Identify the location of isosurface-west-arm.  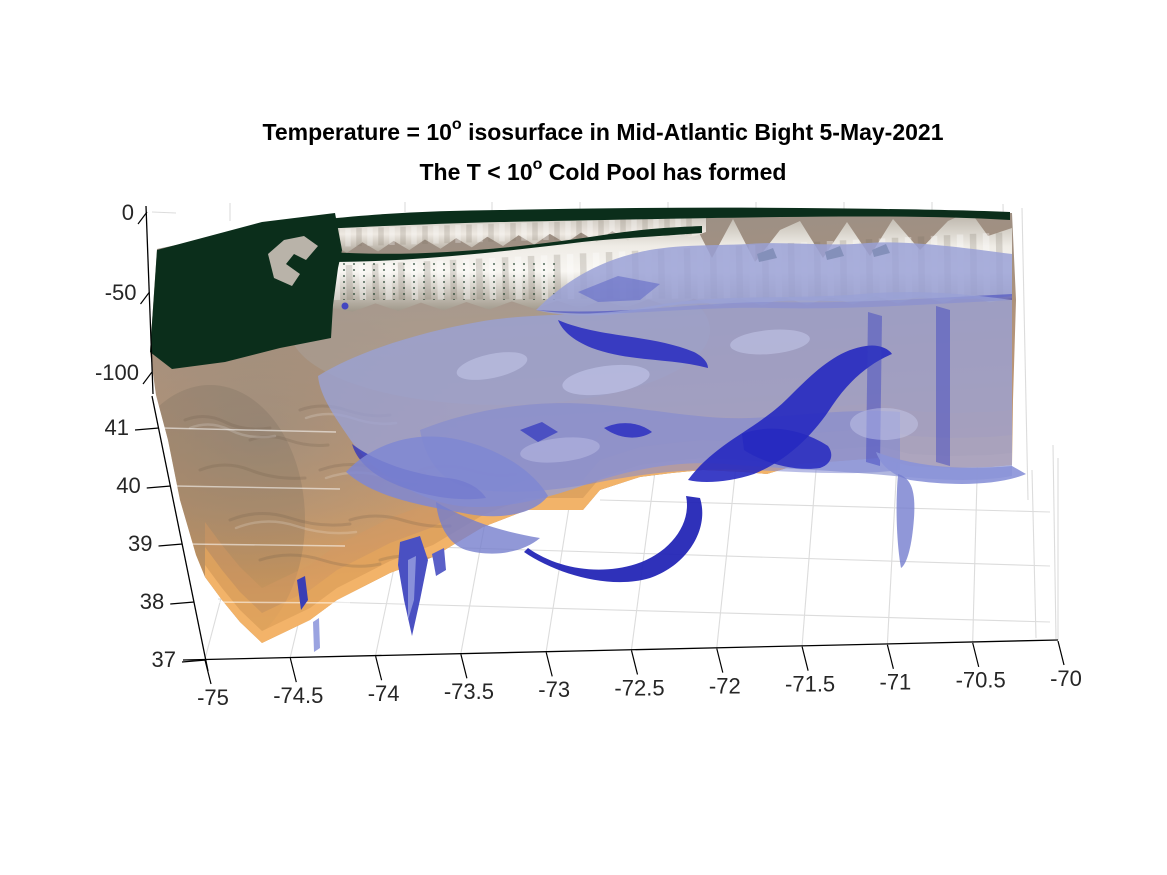
(447, 476).